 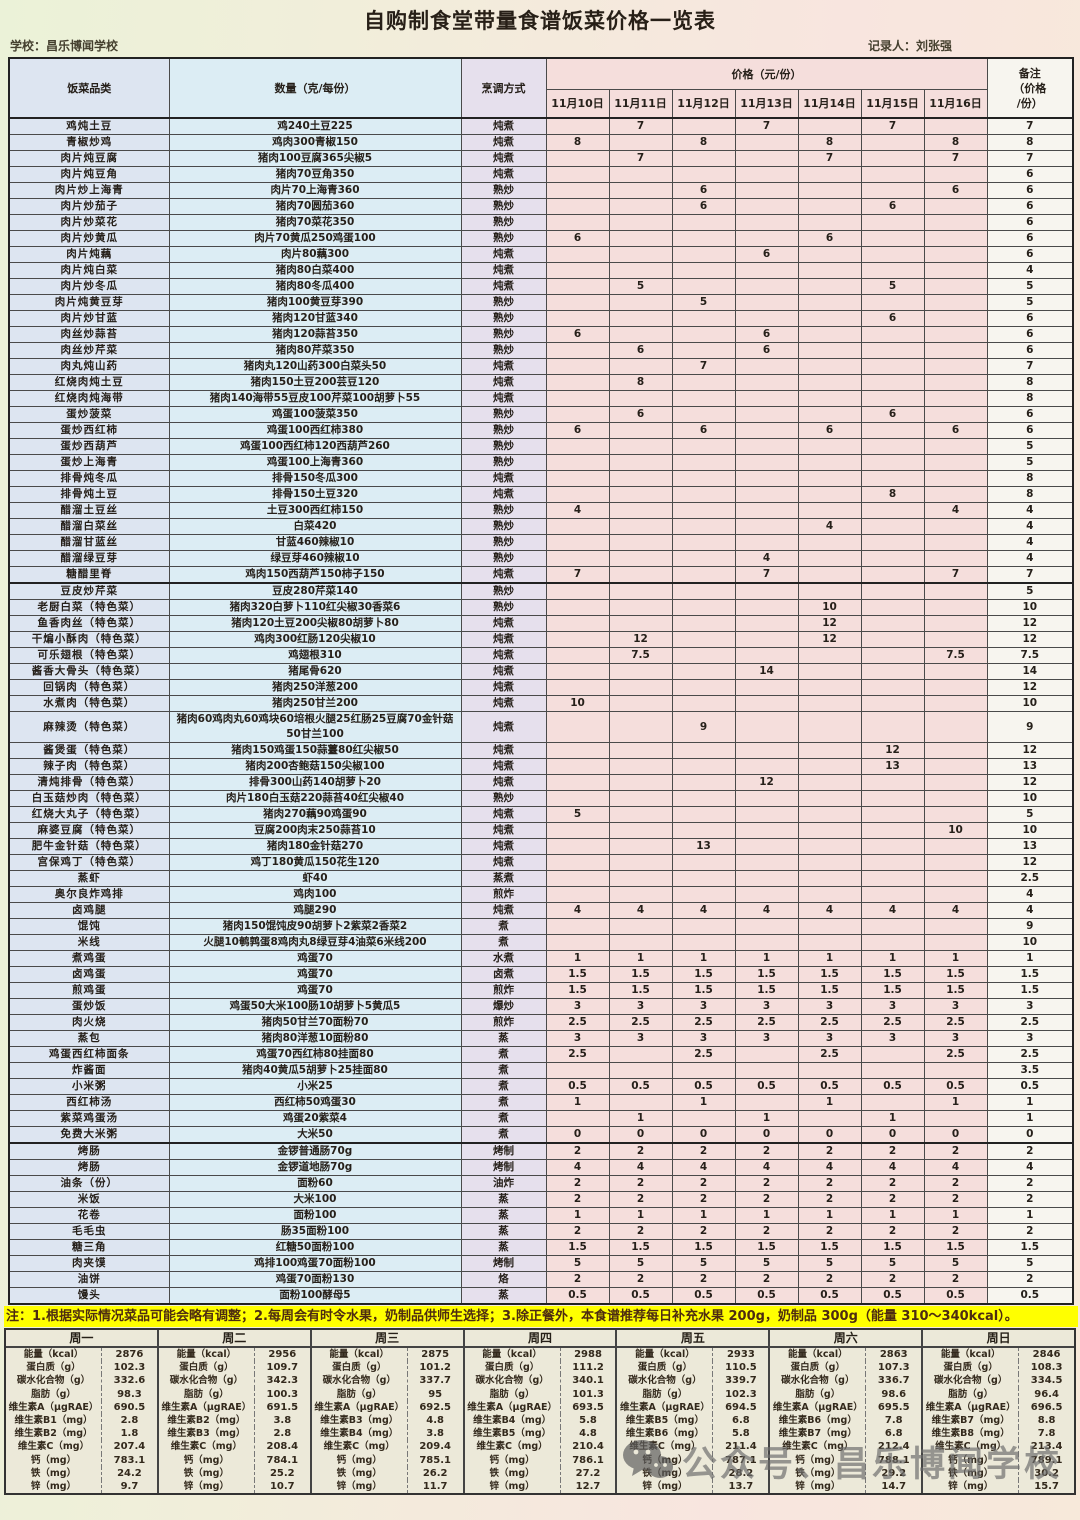 I want to click on quantity-cell: 豆皮280芹菜140, so click(x=315, y=591).